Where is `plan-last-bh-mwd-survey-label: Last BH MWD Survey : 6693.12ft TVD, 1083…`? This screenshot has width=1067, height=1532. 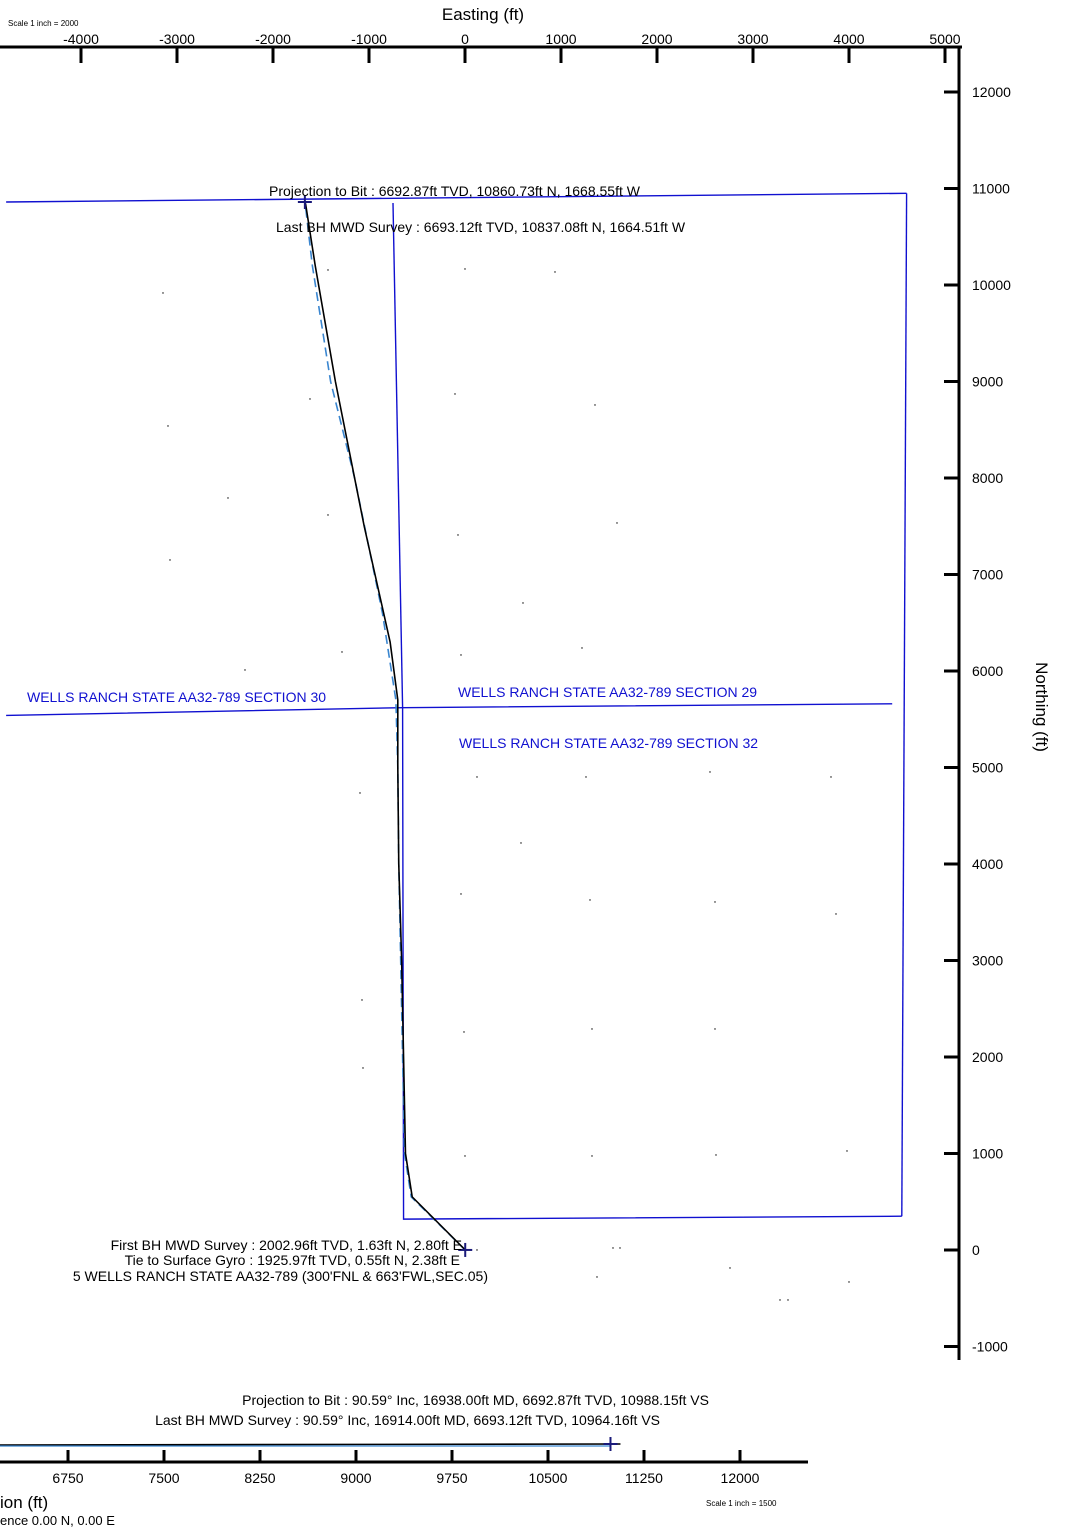 plan-last-bh-mwd-survey-label: Last BH MWD Survey : 6693.12ft TVD, 1083… is located at coordinates (481, 227).